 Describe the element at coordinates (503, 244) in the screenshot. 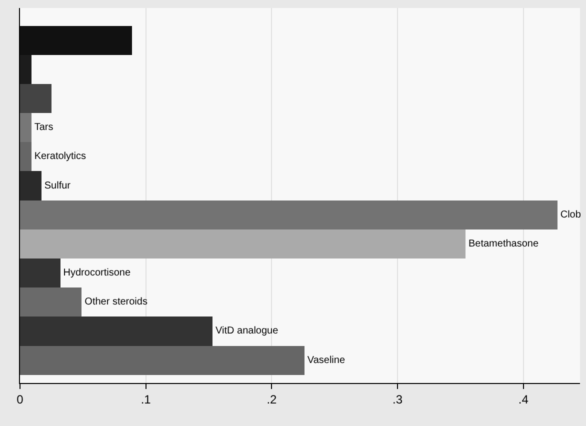

I see `y-tick-label: Betamethasone` at that location.